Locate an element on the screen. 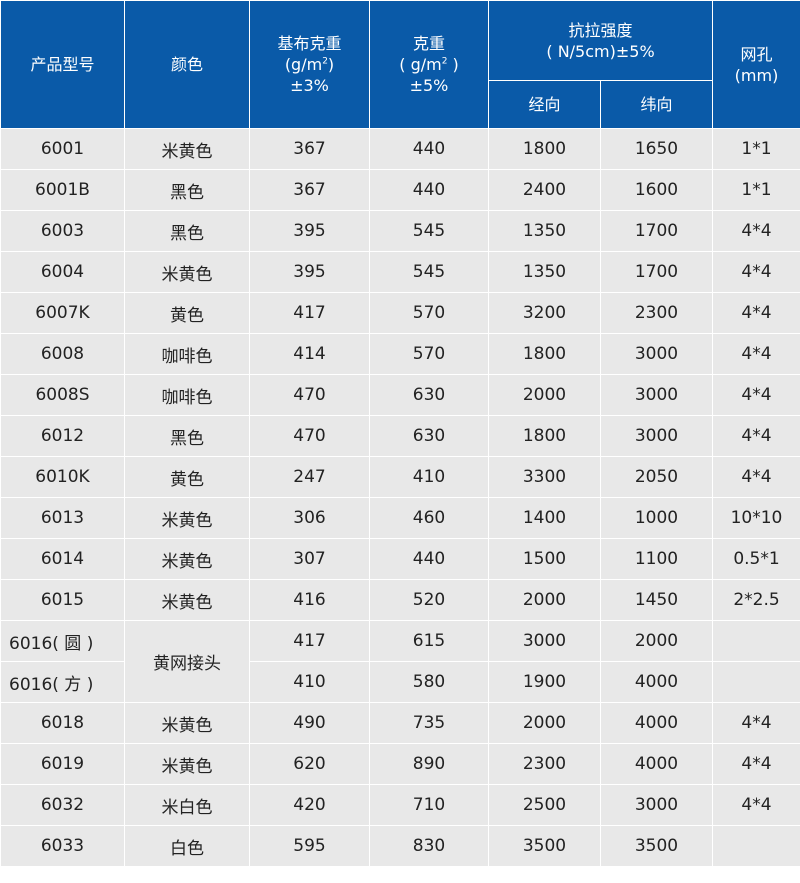 The width and height of the screenshot is (800, 883). header-mesh-title: 网孔 is located at coordinates (756, 54).